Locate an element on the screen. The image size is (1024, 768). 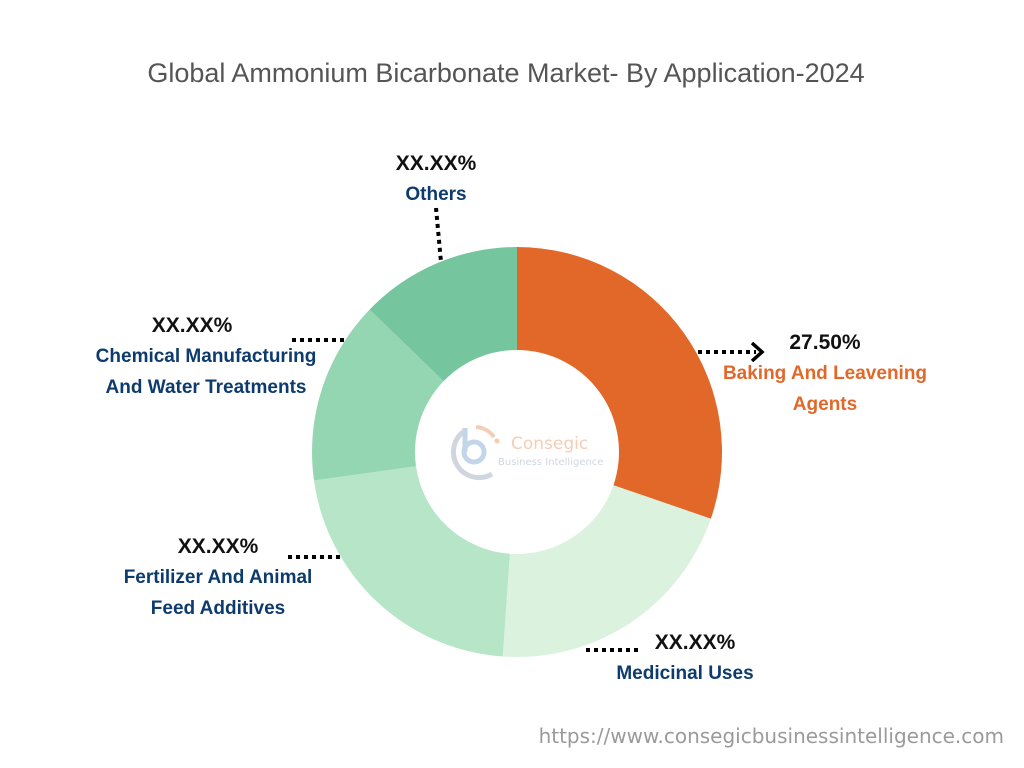
label-fertilizer-name-line1: Fertilizer And Animal is located at coordinates (218, 577).